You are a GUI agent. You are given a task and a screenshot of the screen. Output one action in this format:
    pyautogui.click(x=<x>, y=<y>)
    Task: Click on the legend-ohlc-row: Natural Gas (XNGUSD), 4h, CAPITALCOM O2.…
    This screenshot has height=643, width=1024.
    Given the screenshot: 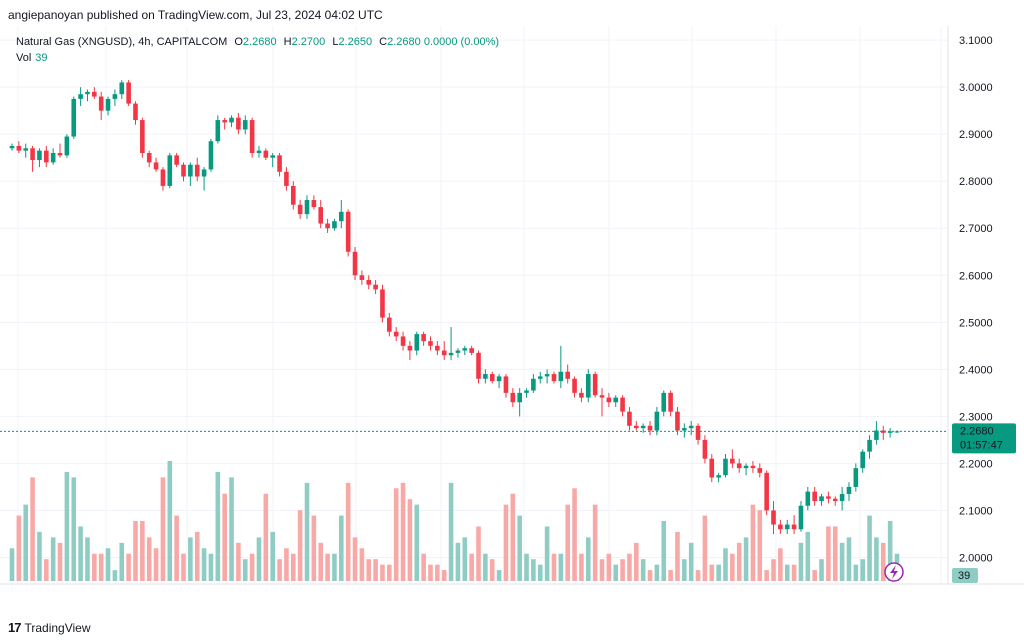 What is the action you would take?
    pyautogui.click(x=257, y=42)
    